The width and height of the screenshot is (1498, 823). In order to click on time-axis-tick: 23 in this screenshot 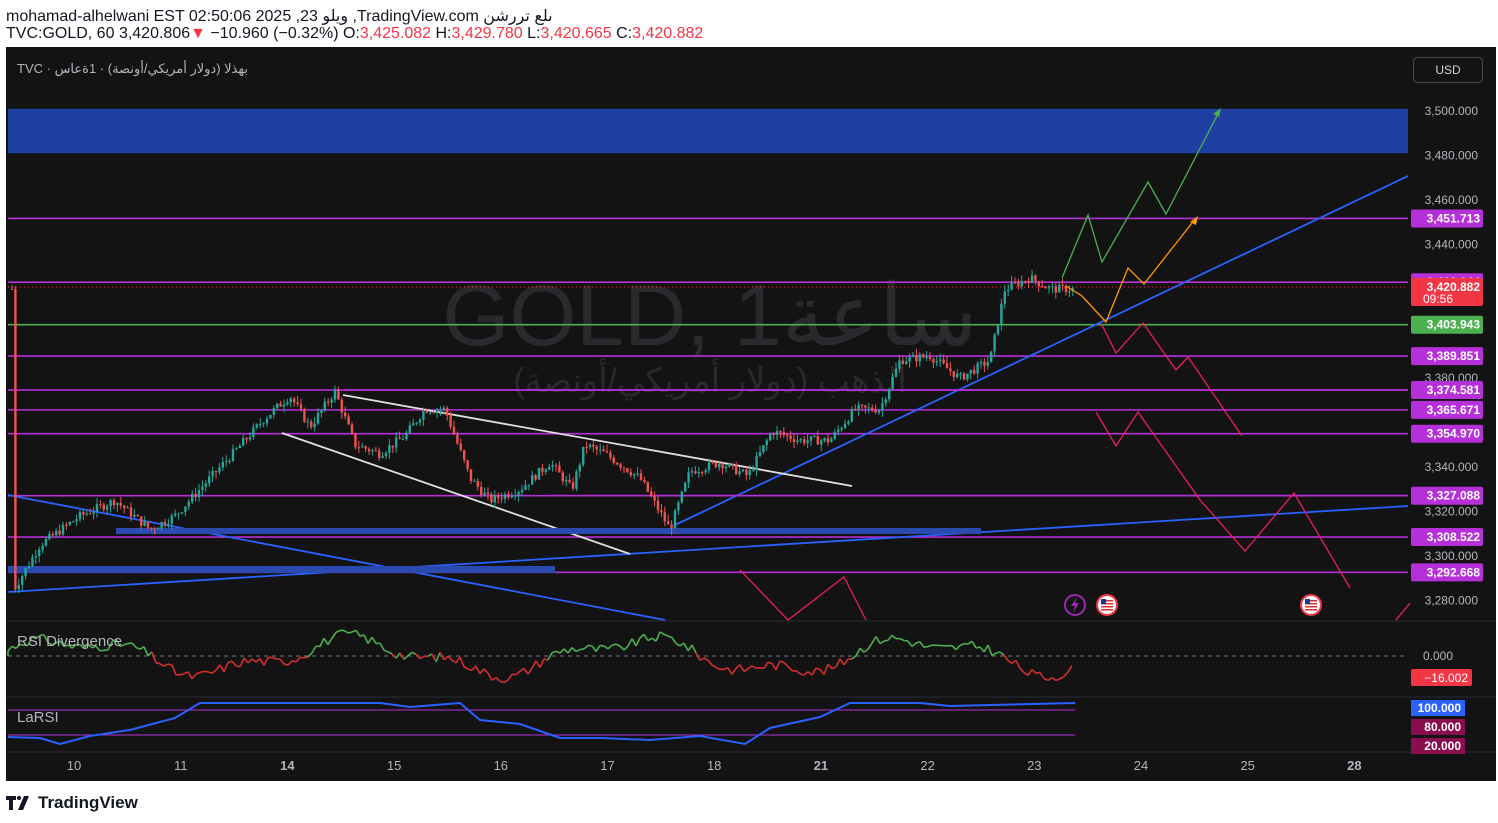, I will do `click(1034, 765)`.